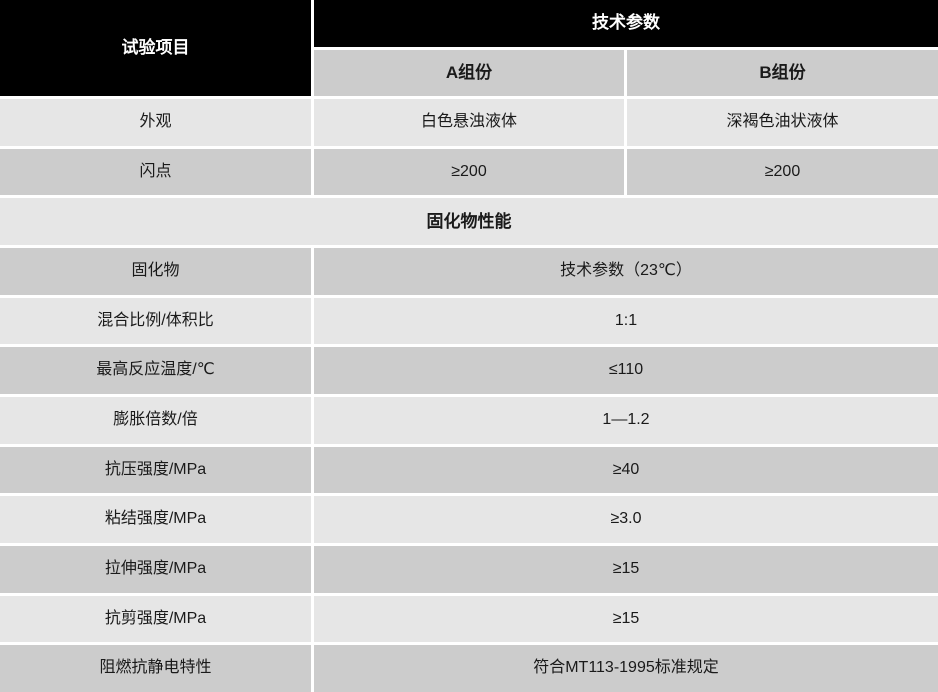 The image size is (938, 692). I want to click on row-bonding-strength-label: 粘结强度/MPa, so click(155, 519).